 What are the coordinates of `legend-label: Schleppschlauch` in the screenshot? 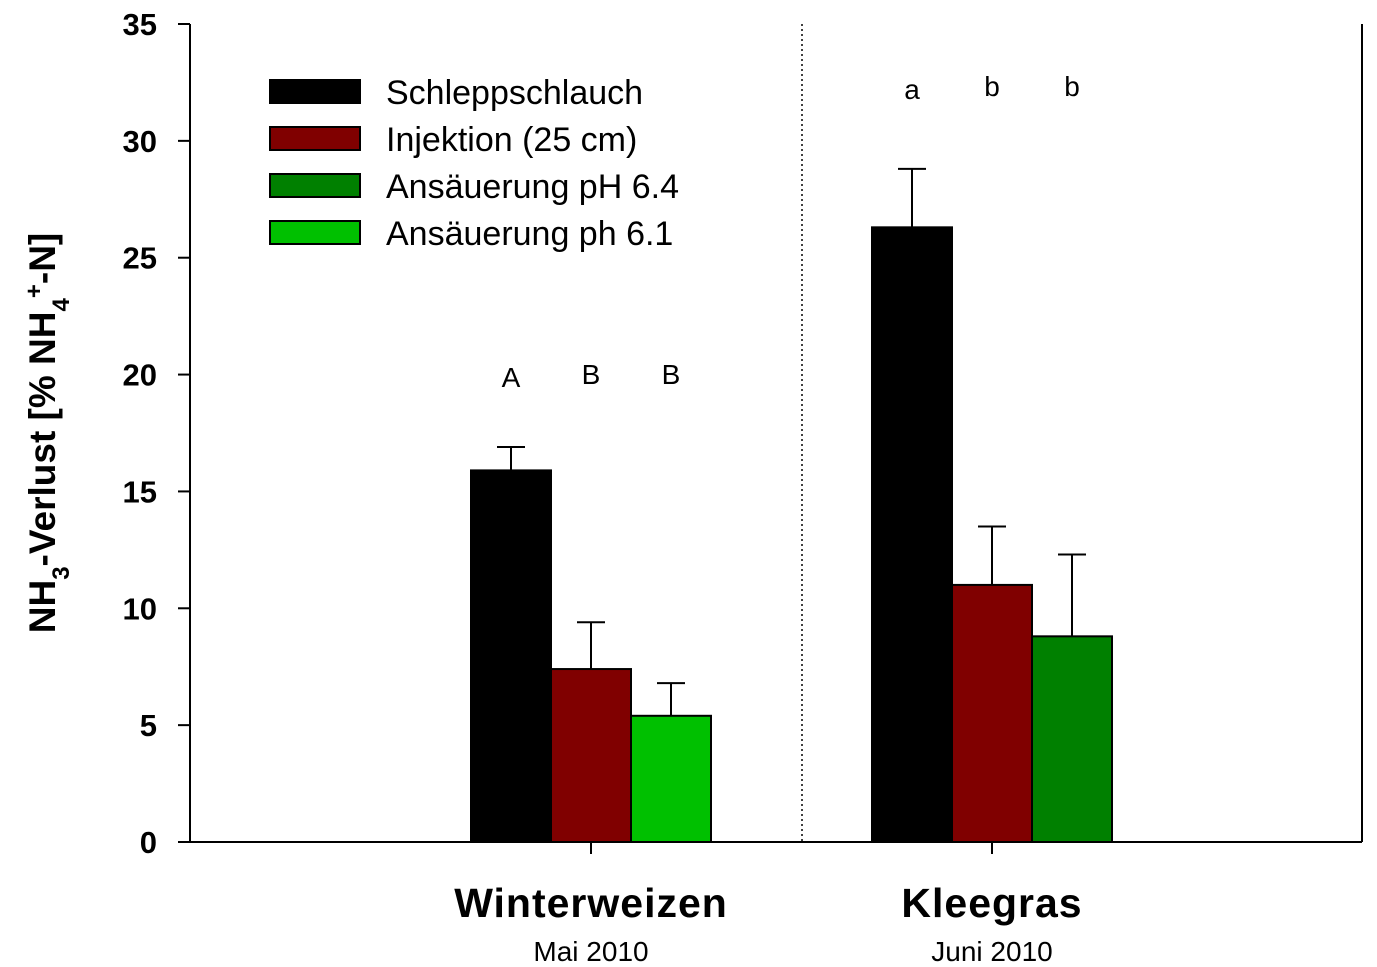 It's located at (514, 93).